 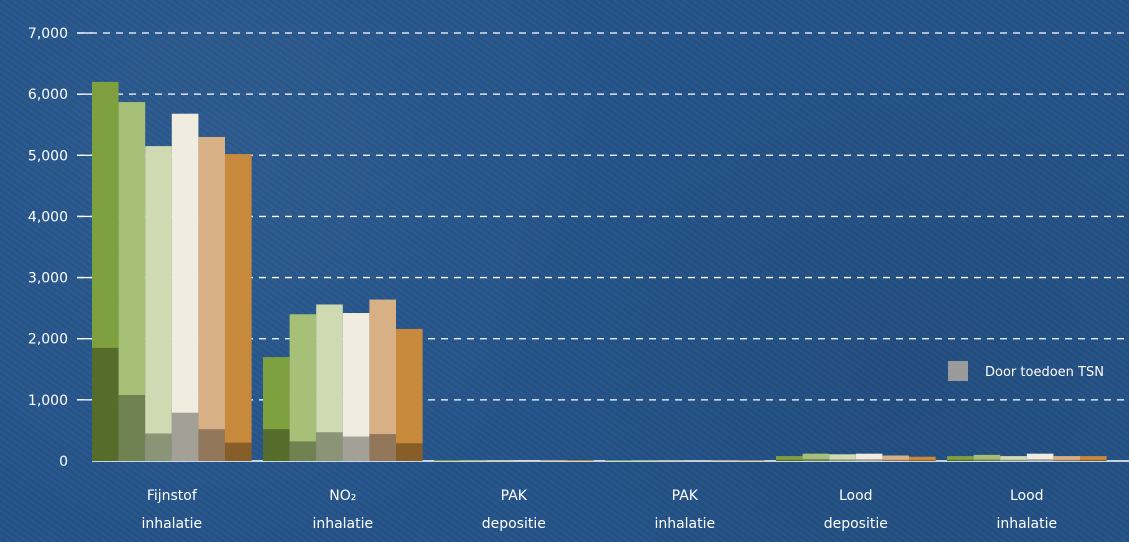 I want to click on y-tick-label: 4,000, so click(x=48, y=217).